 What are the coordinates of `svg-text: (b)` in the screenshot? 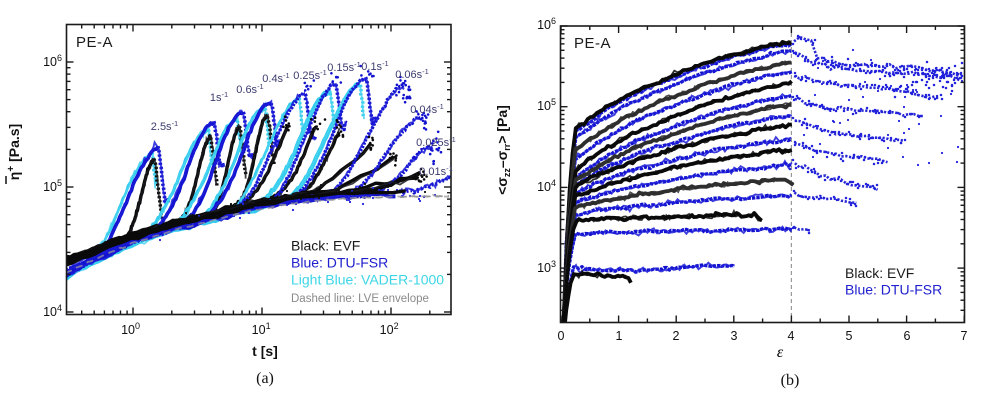 It's located at (790, 380).